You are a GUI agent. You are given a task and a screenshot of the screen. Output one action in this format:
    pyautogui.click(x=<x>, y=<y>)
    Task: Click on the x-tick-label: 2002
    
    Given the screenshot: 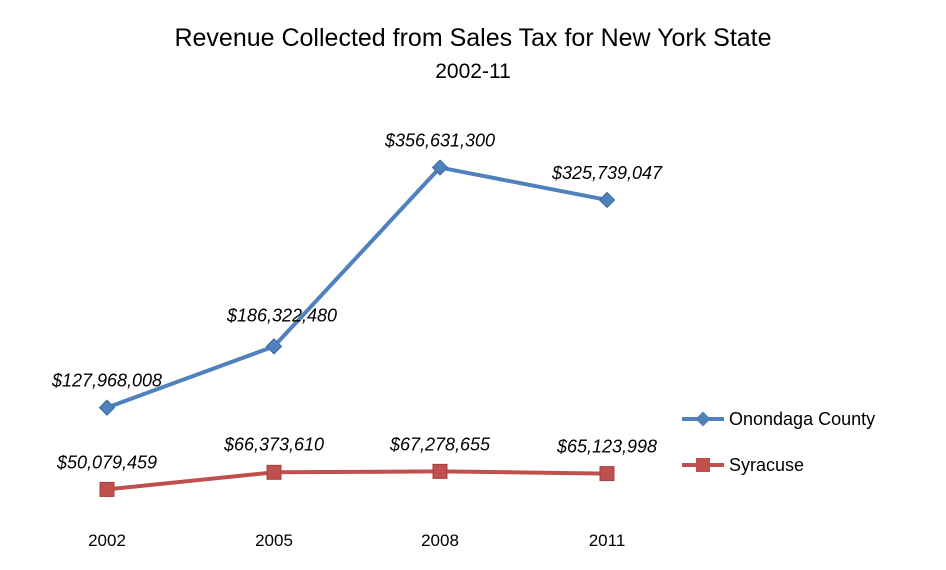 What is the action you would take?
    pyautogui.click(x=107, y=540)
    